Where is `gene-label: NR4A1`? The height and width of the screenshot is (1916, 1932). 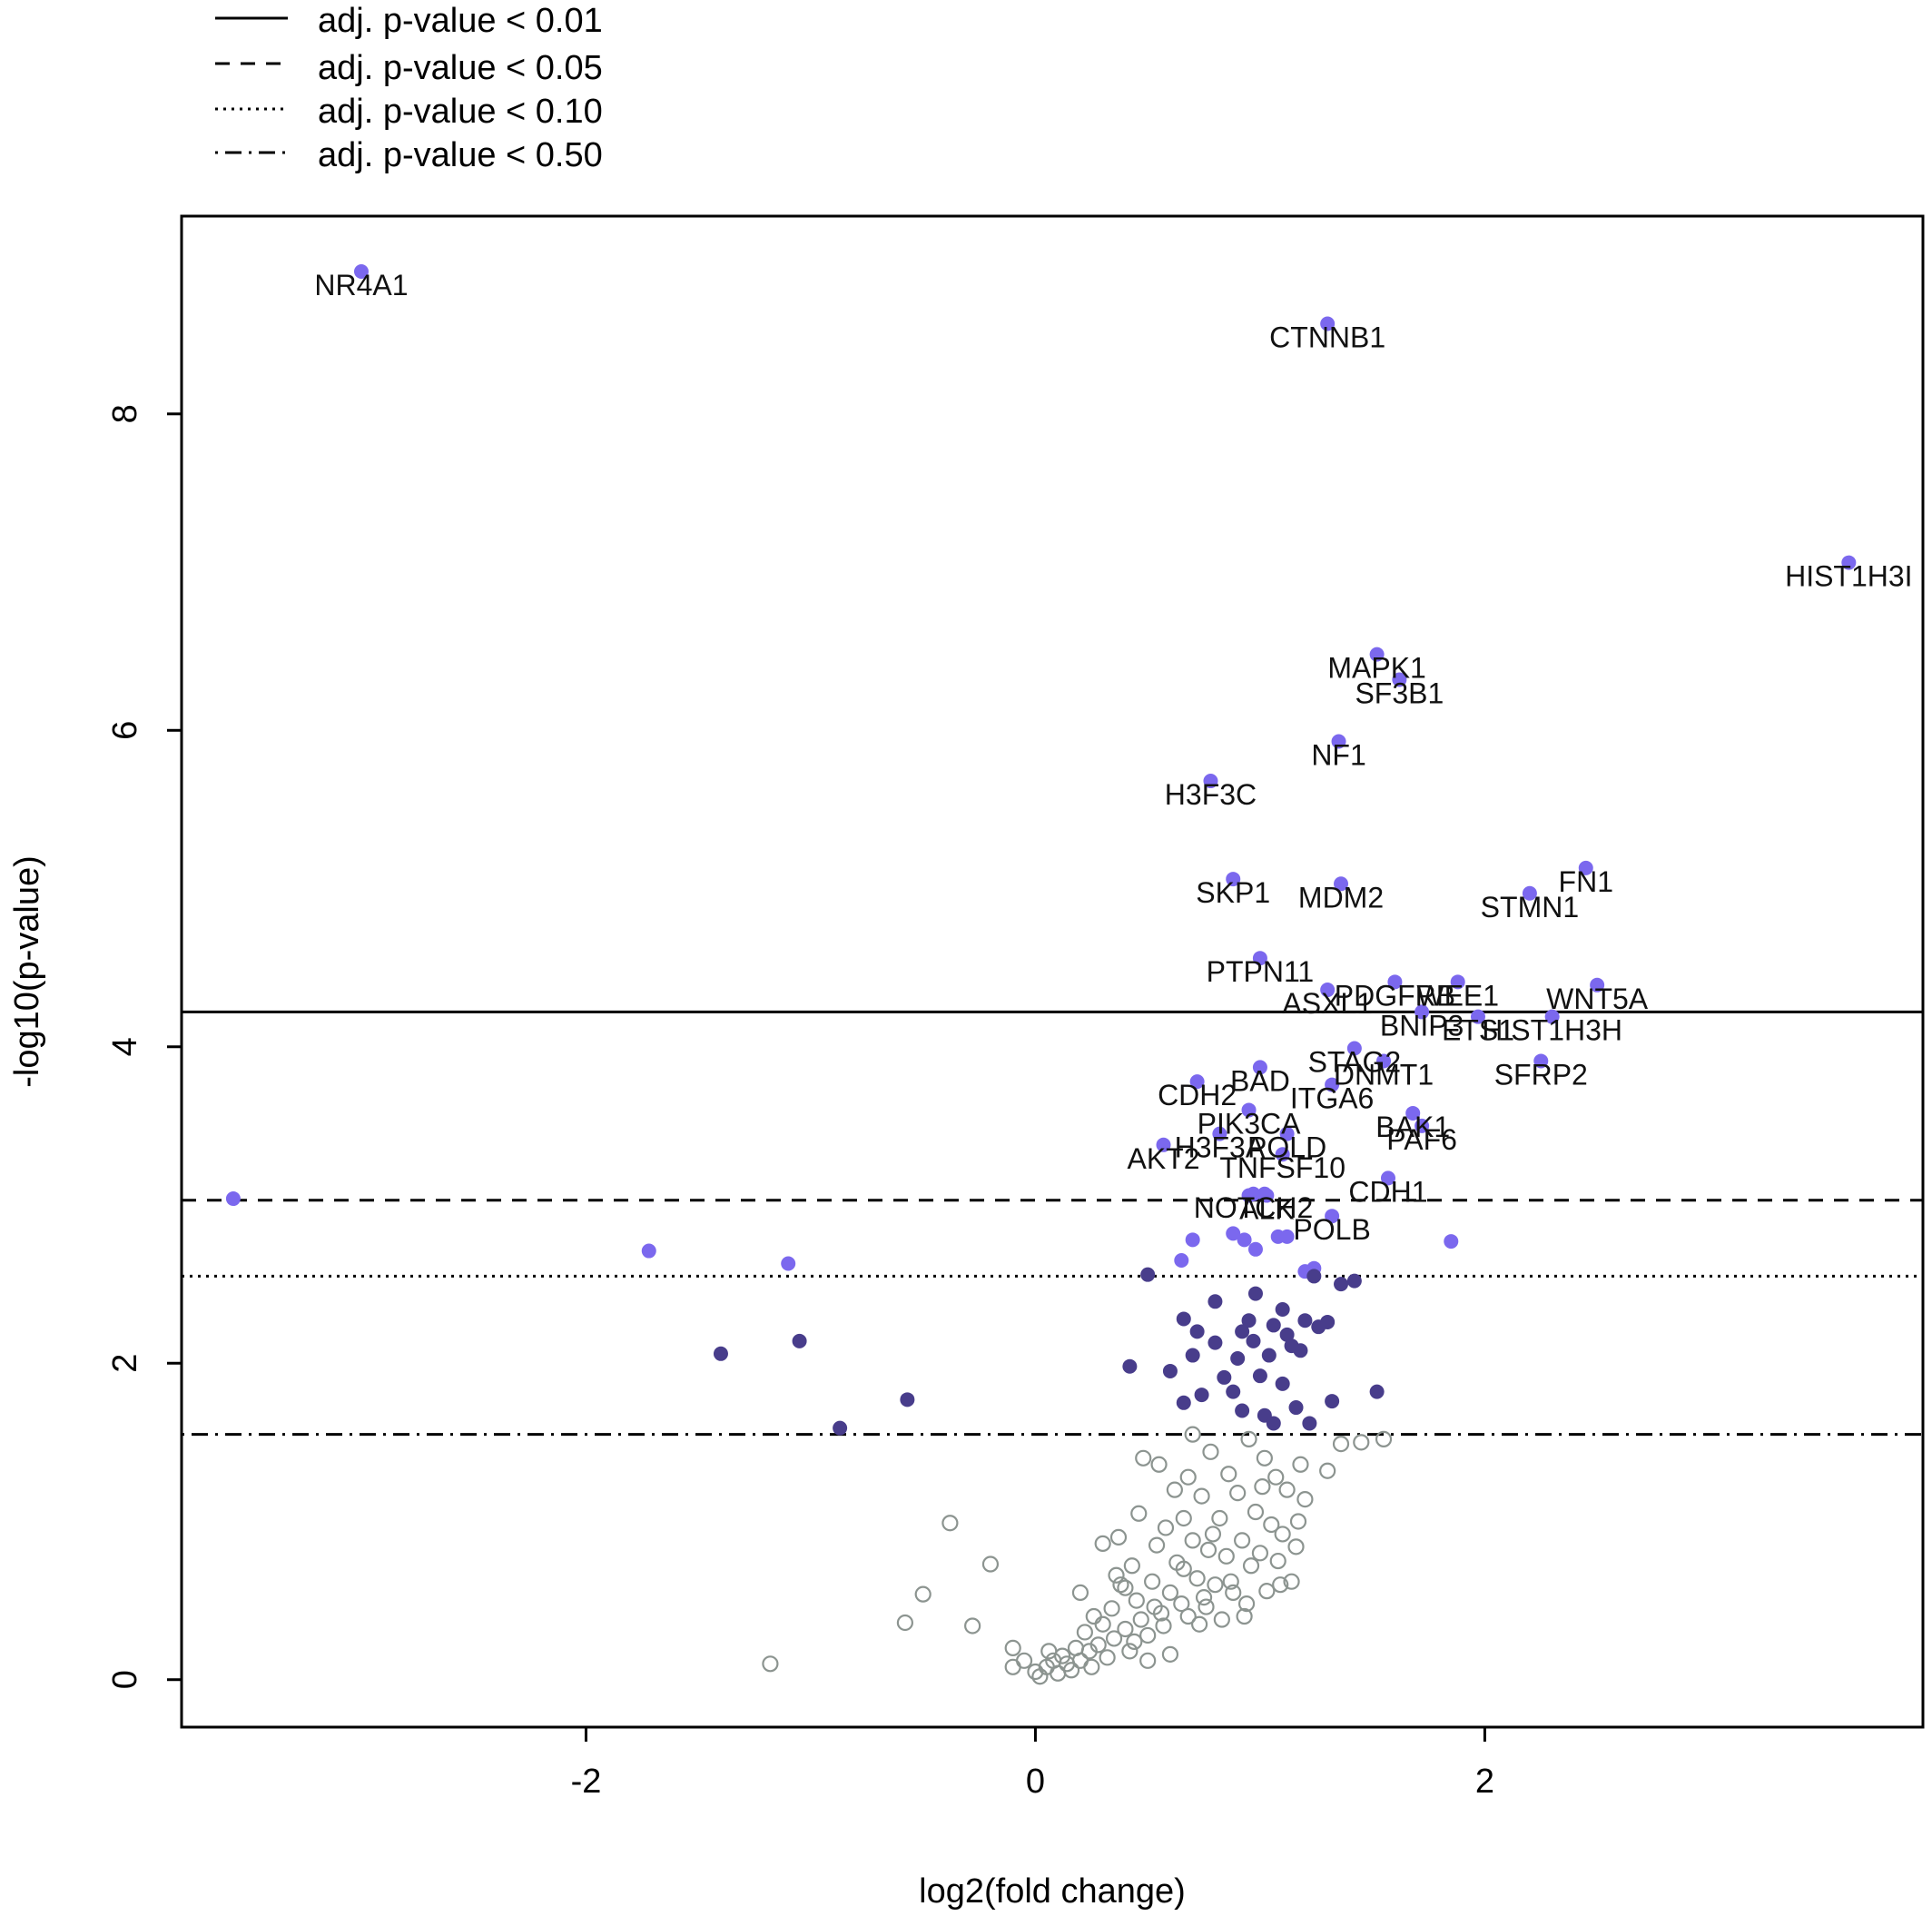 gene-label: NR4A1 is located at coordinates (361, 285).